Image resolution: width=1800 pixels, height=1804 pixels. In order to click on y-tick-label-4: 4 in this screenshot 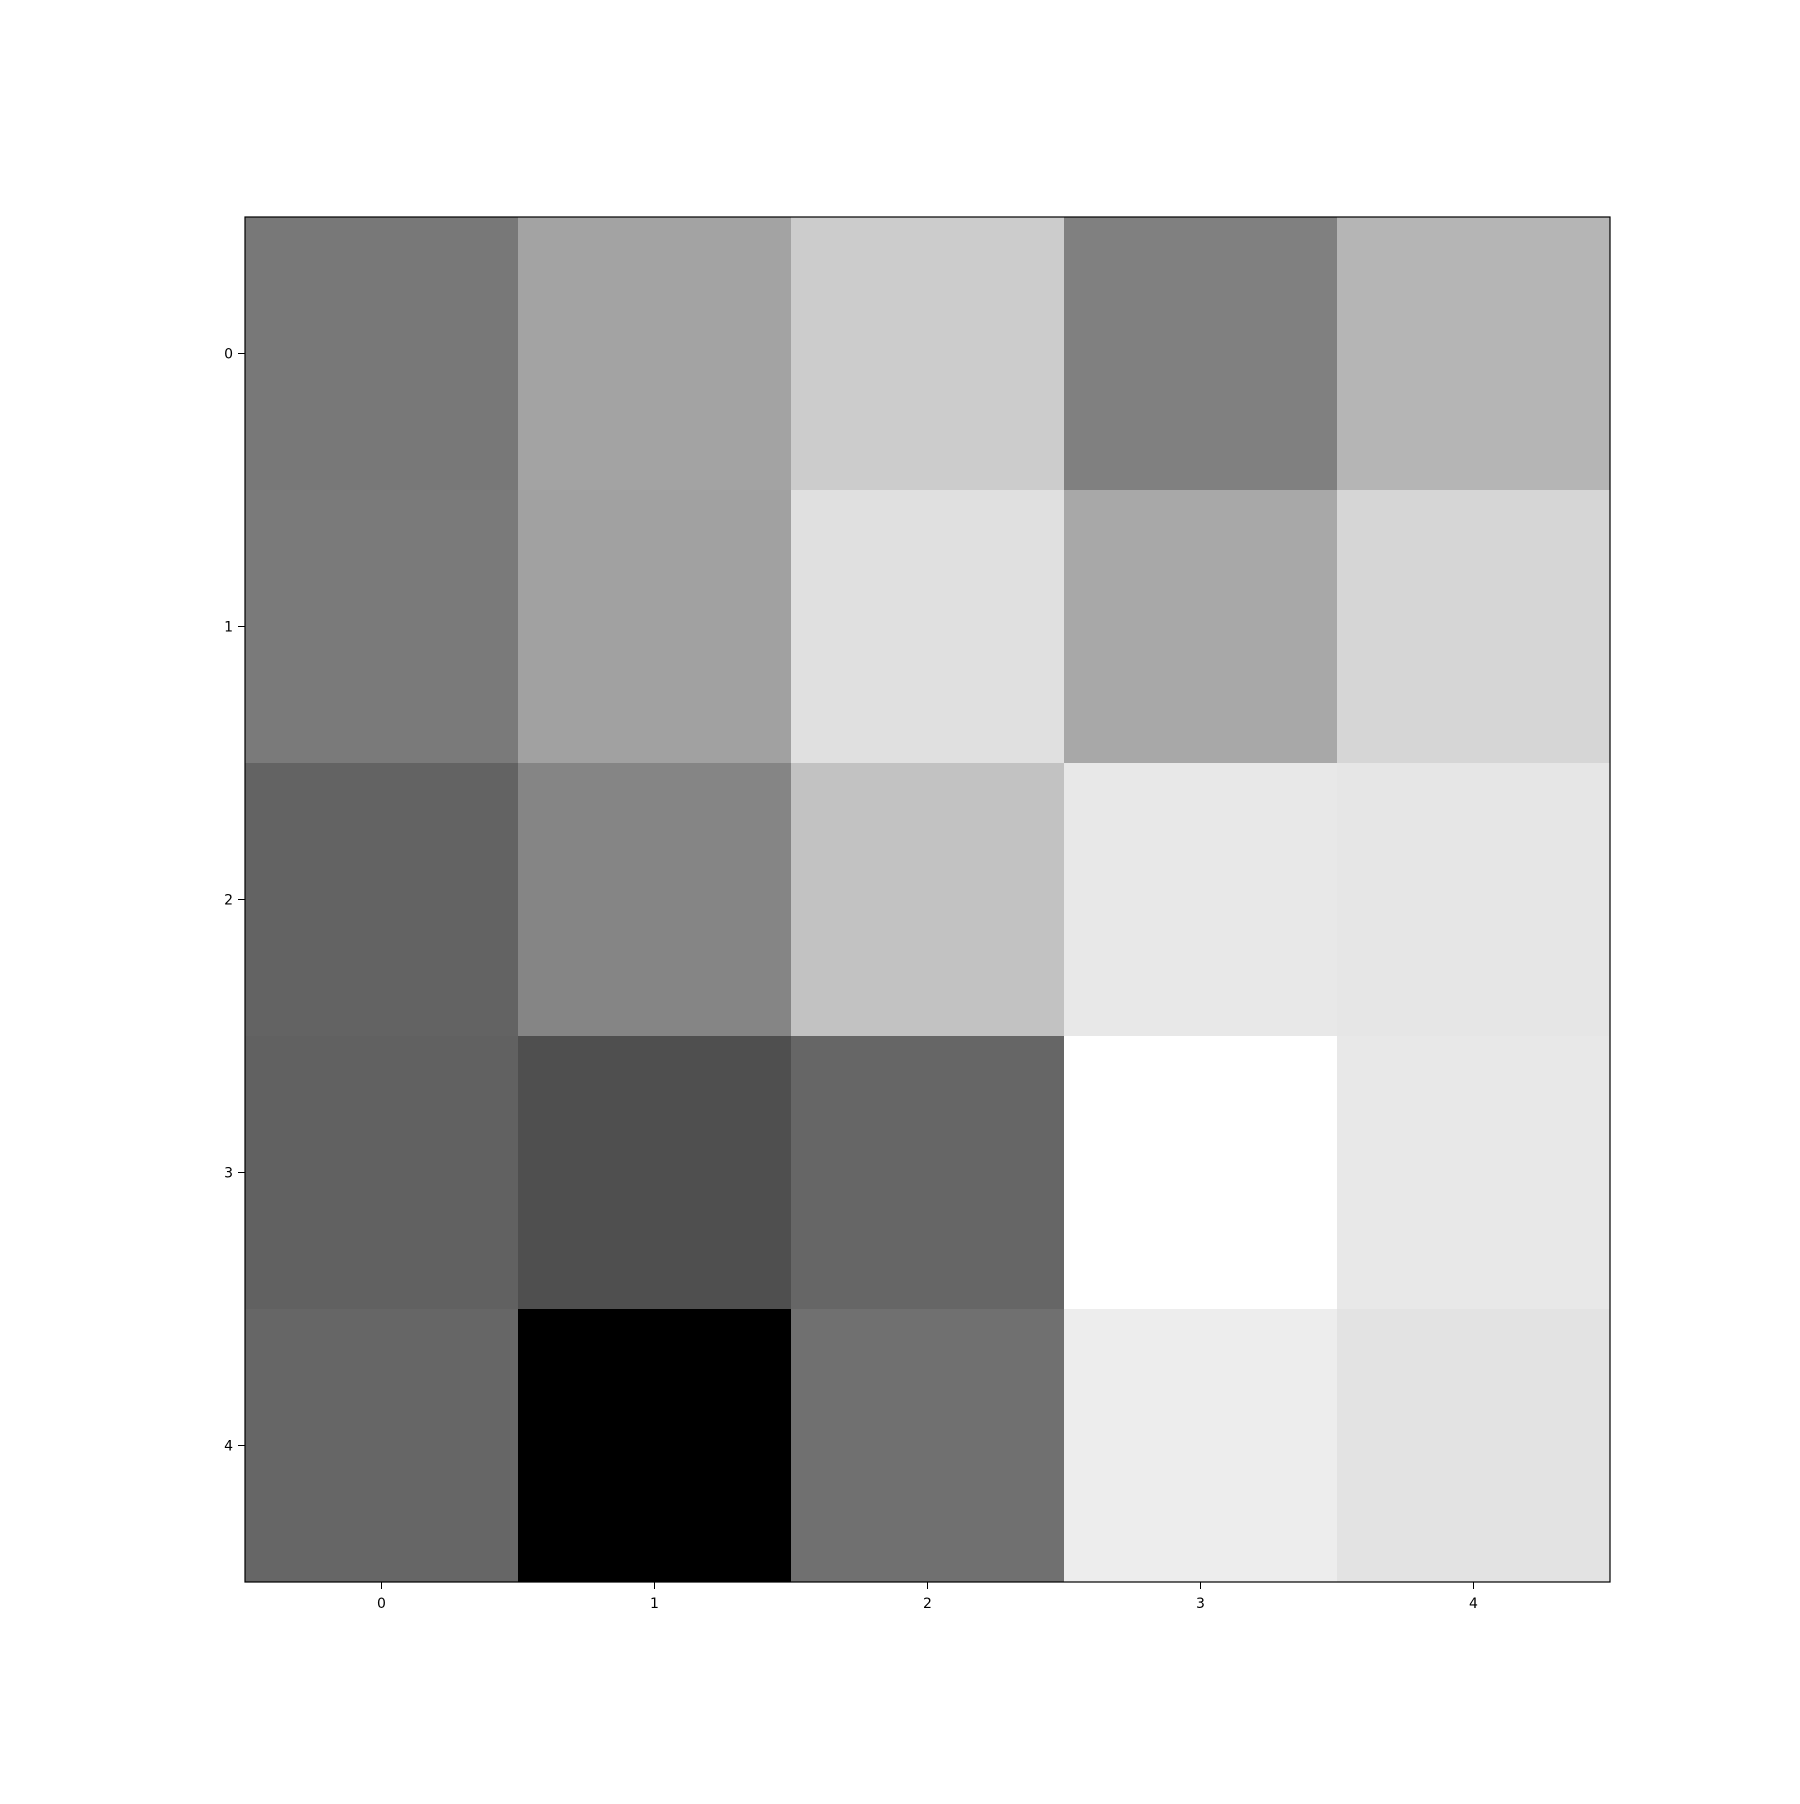, I will do `click(228, 1447)`.